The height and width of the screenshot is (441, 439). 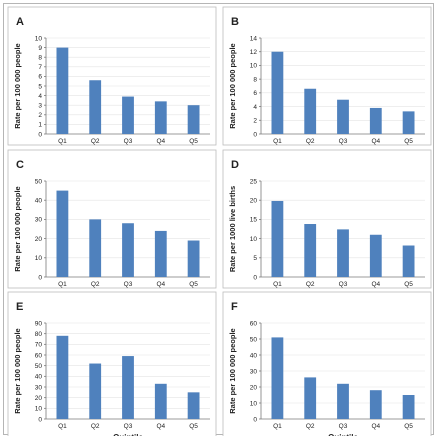 I want to click on y-tick-label: 1, so click(x=40, y=125).